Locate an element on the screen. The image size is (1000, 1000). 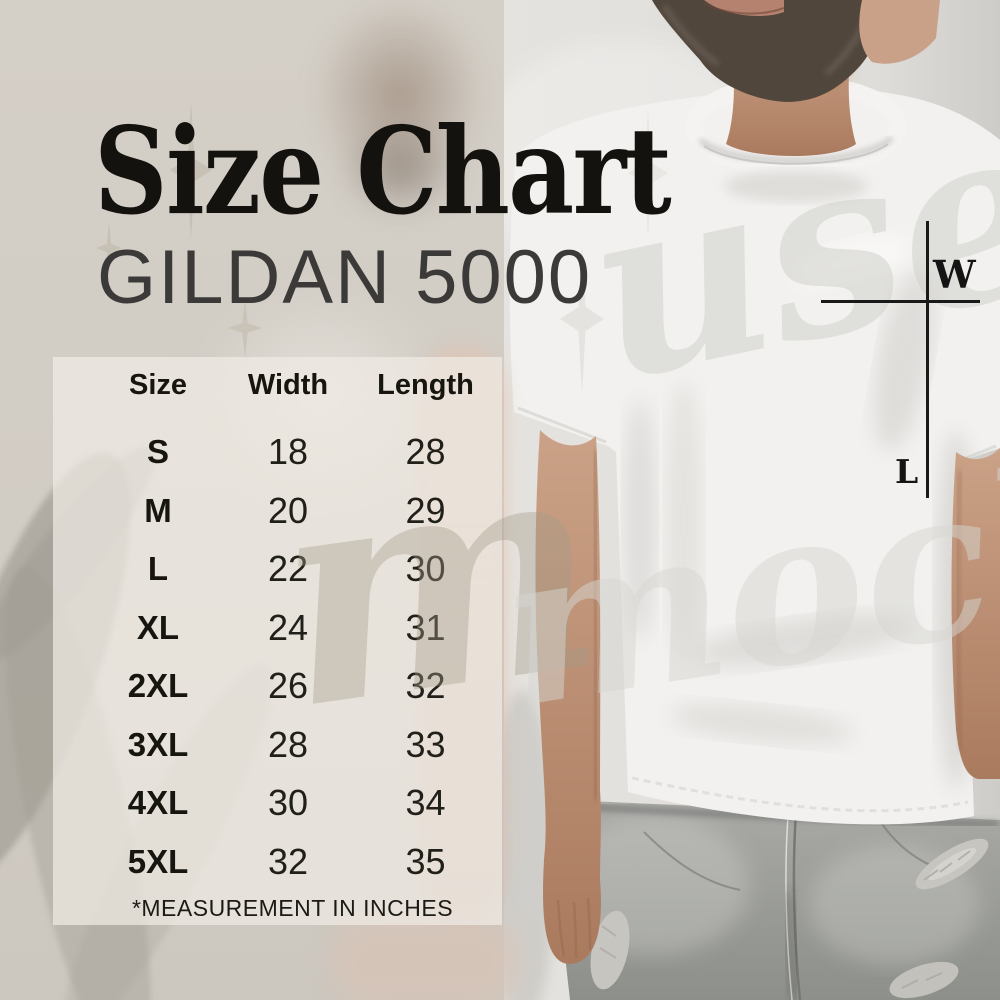
column-header-width: Width is located at coordinates (288, 384).